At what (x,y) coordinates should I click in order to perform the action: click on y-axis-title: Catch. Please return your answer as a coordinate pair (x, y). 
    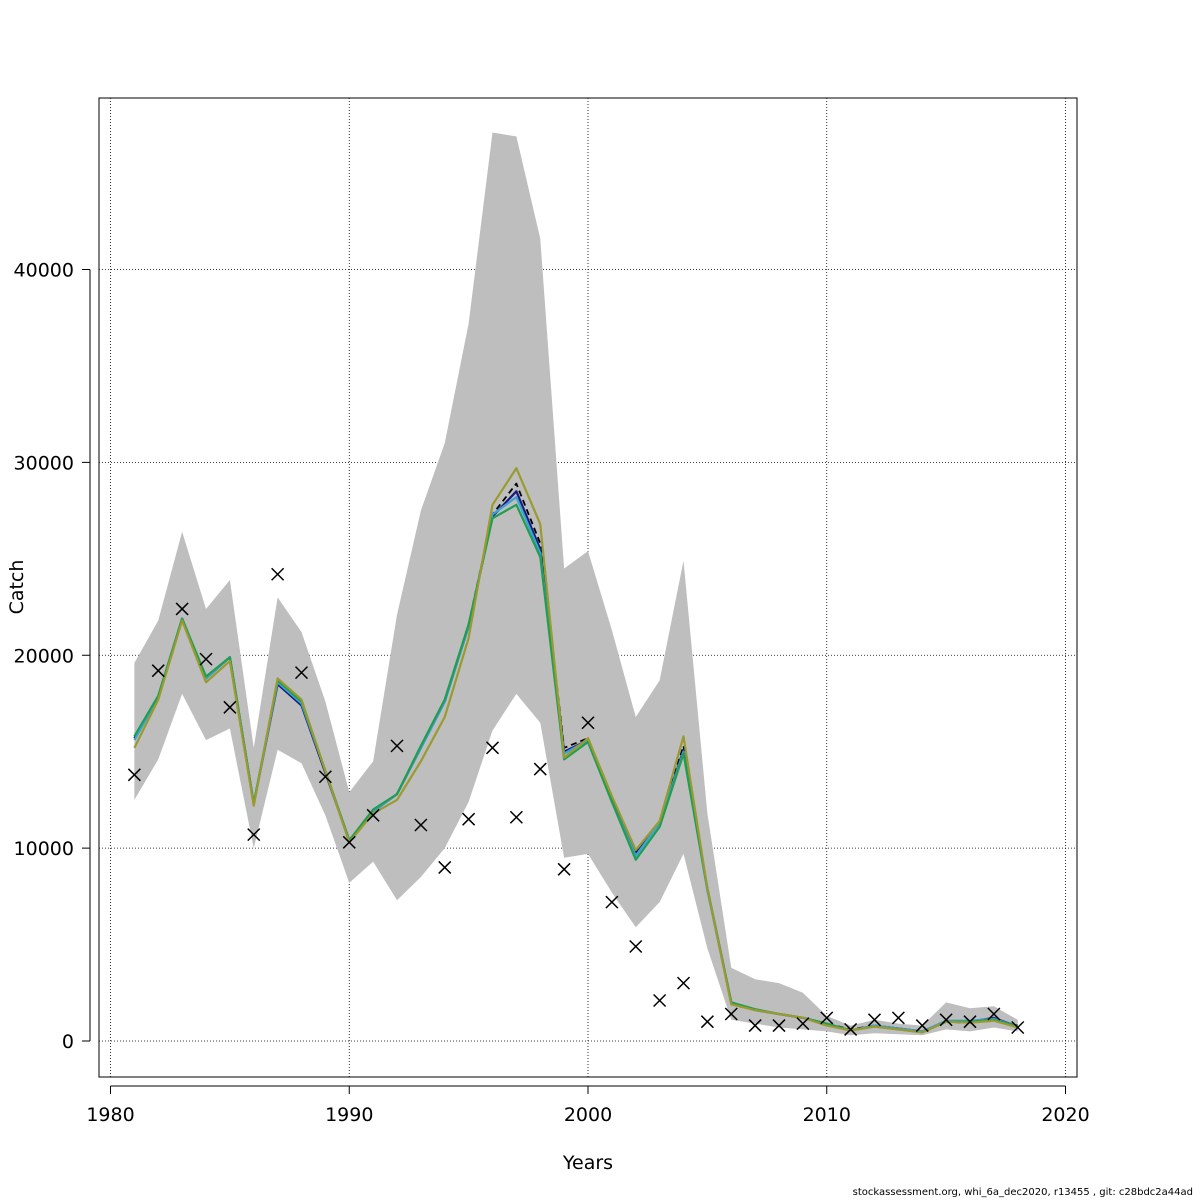
    Looking at the image, I should click on (17, 587).